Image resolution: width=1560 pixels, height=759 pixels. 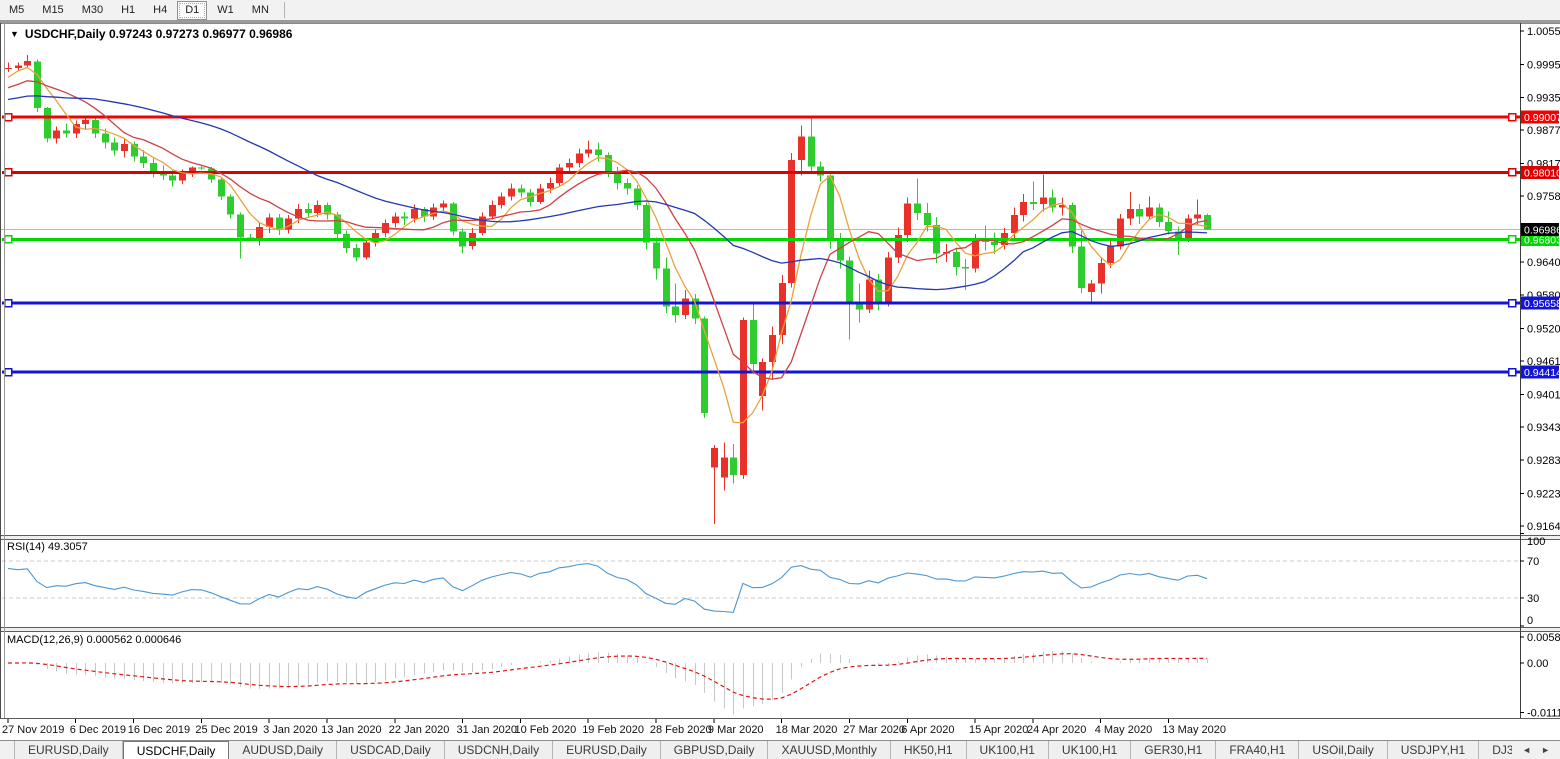 I want to click on chart-tab-hk50-8: HK50,H1, so click(x=928, y=750).